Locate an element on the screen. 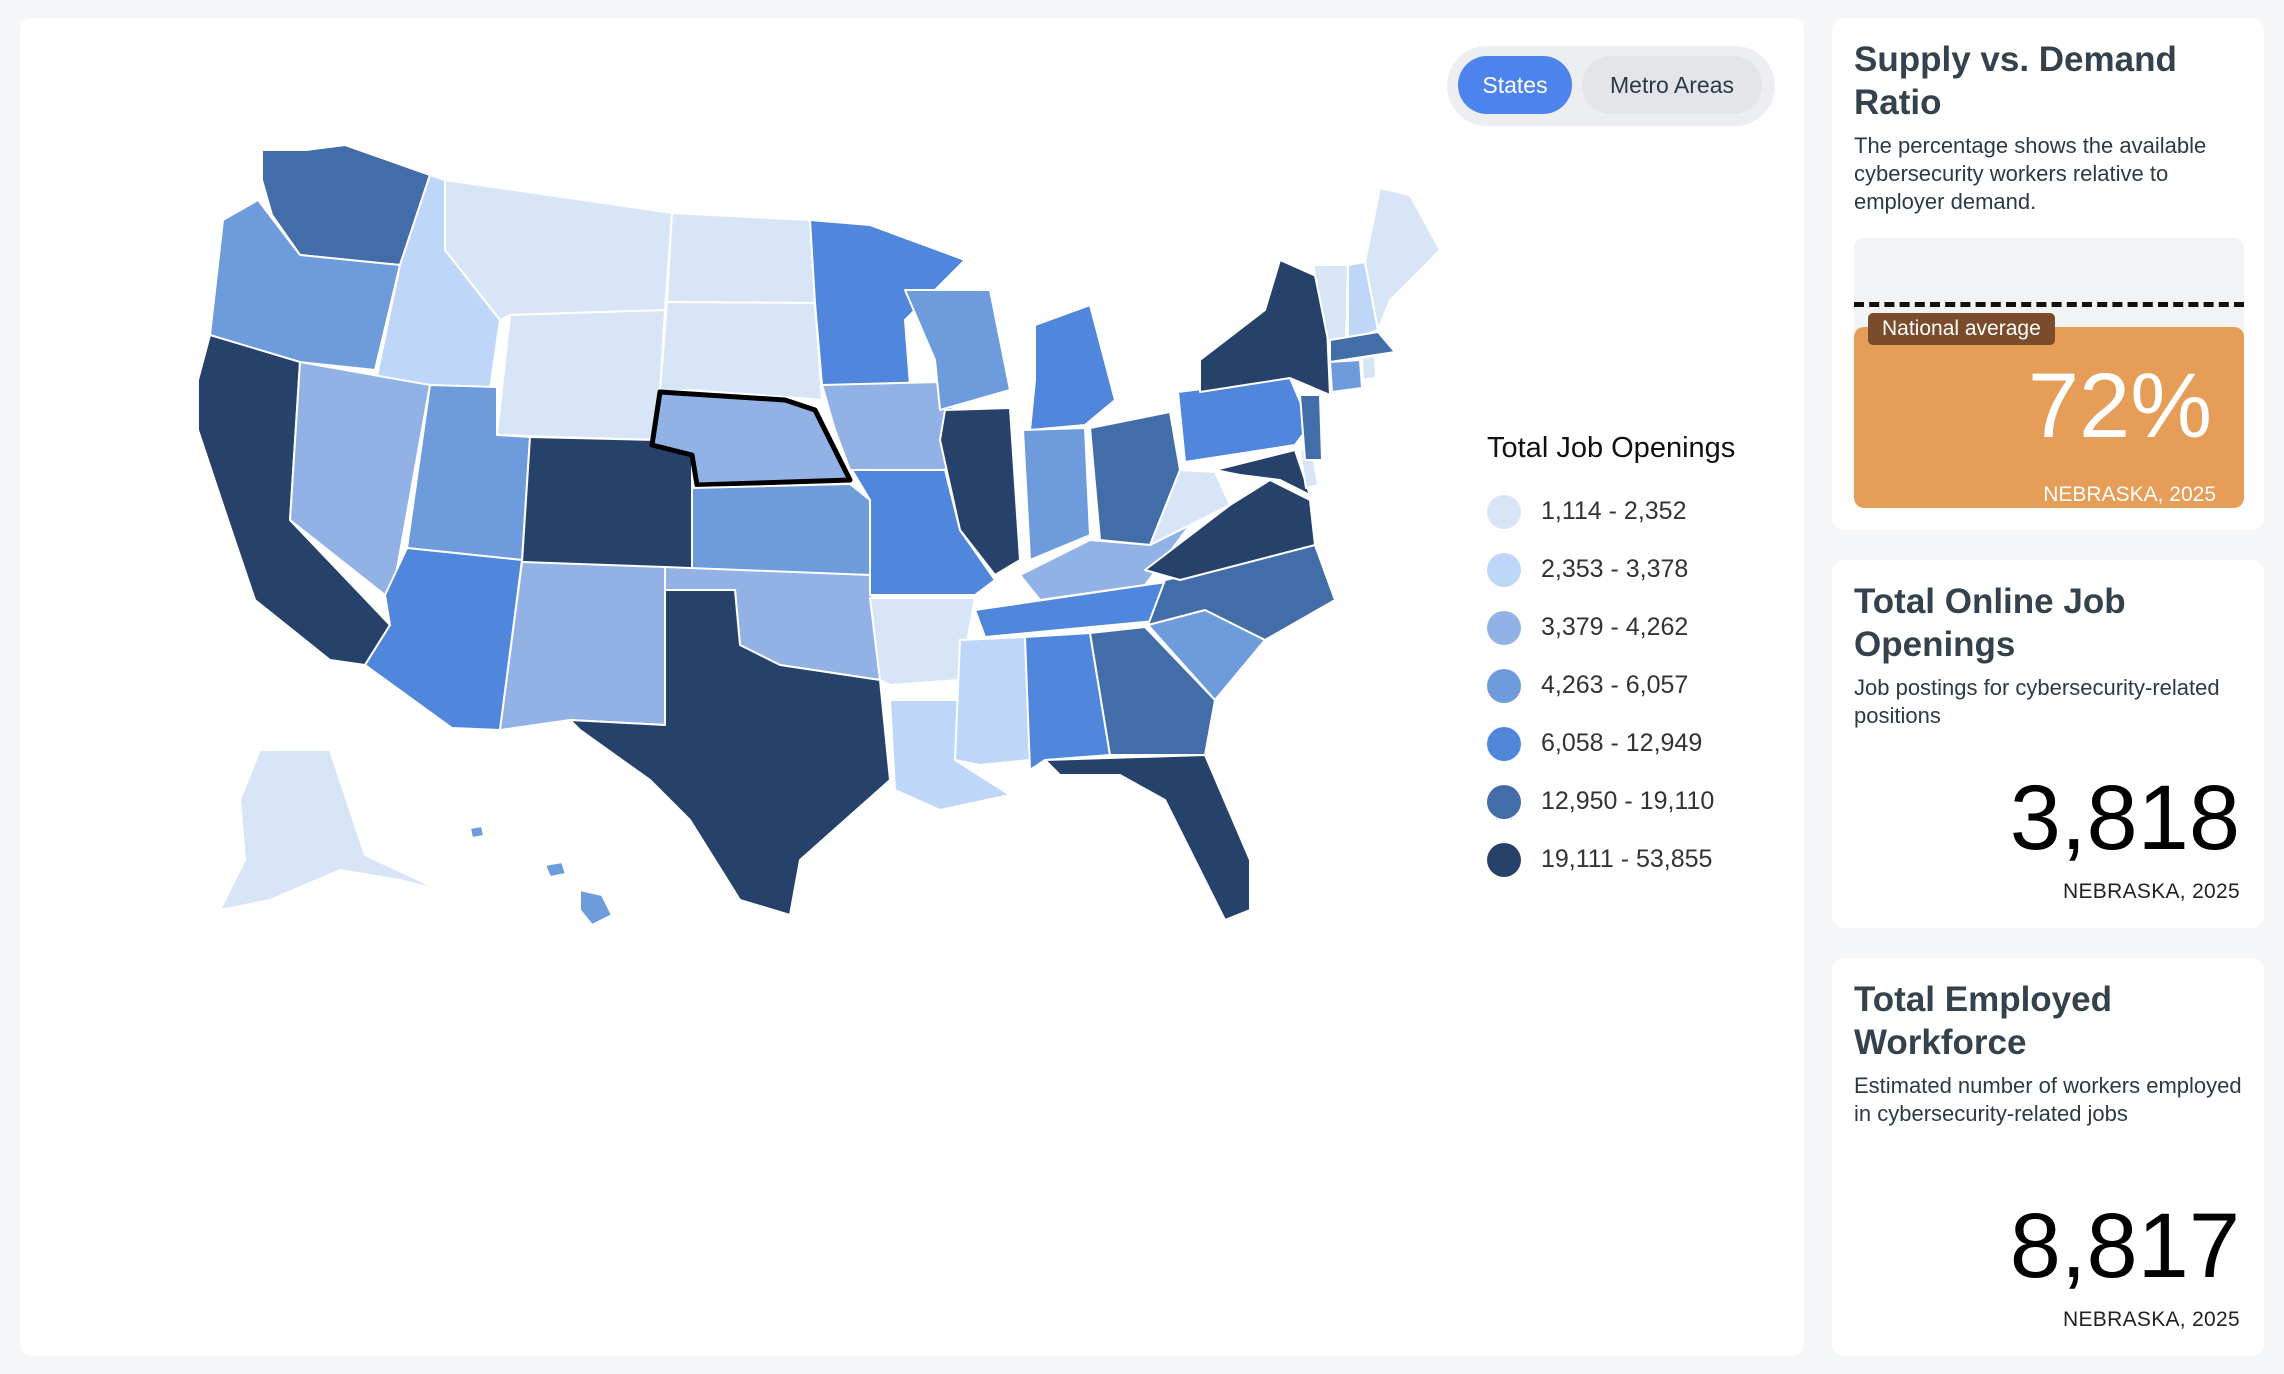  state-arkansas is located at coordinates (922, 641).